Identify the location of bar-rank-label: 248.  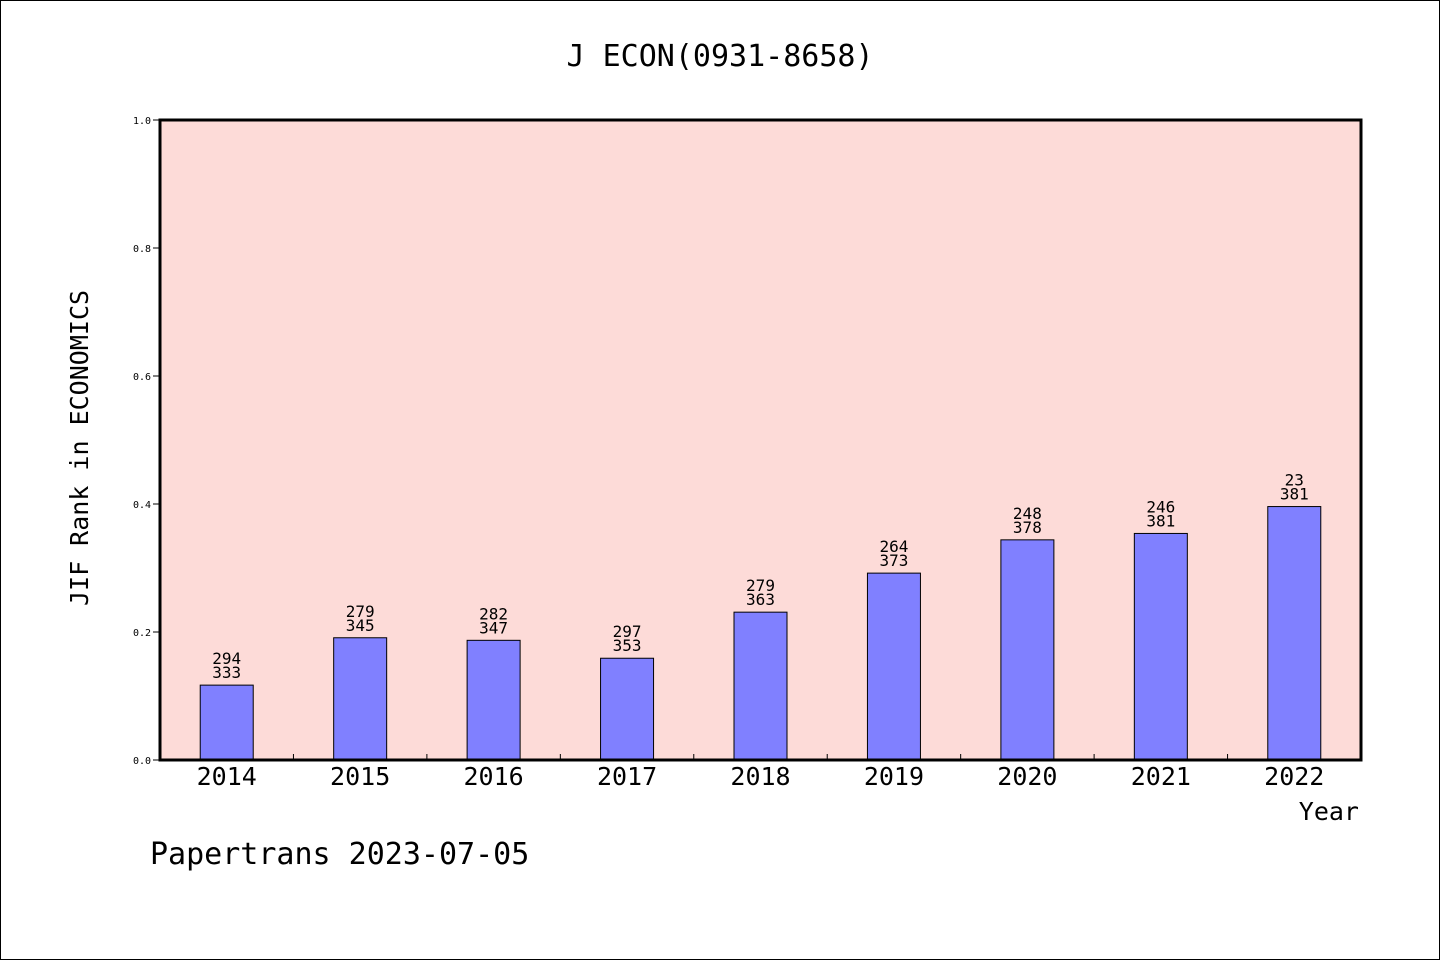
(1027, 513).